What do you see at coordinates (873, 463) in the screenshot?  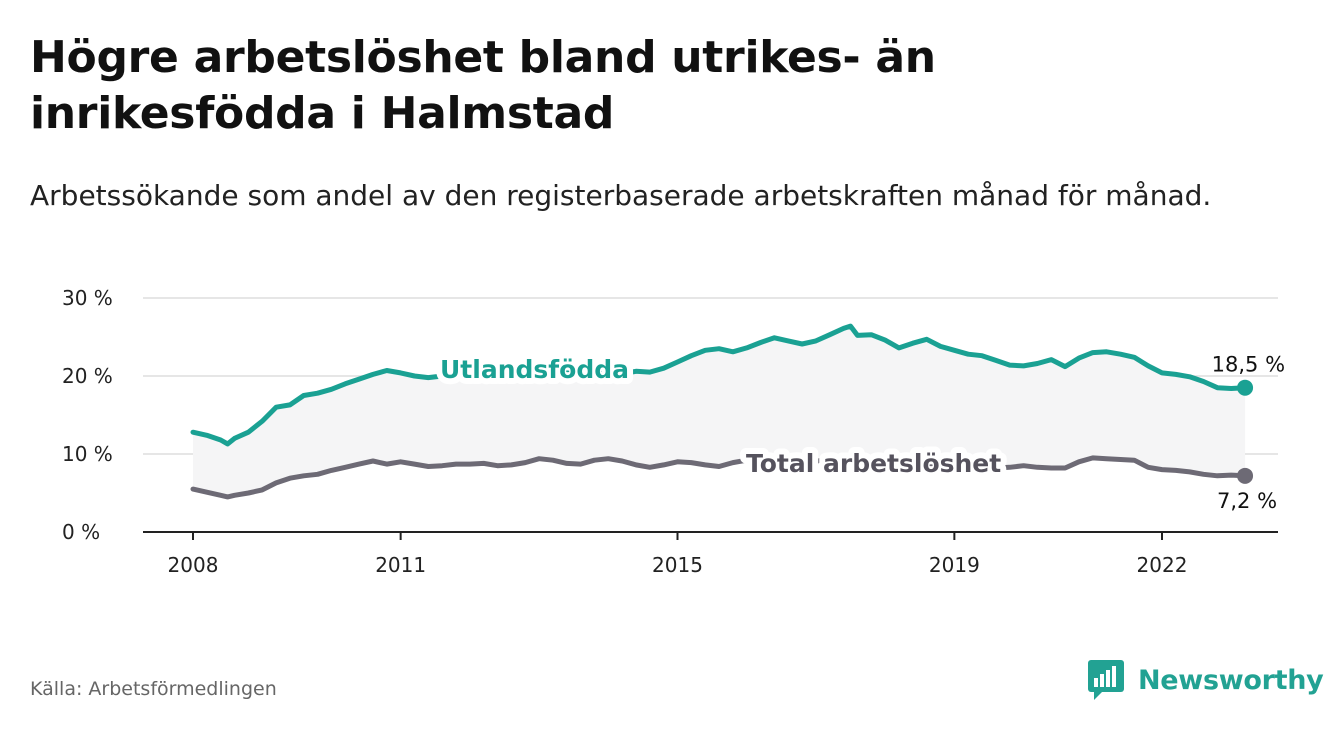 I see `series-label-total: Total arbetslöshet` at bounding box center [873, 463].